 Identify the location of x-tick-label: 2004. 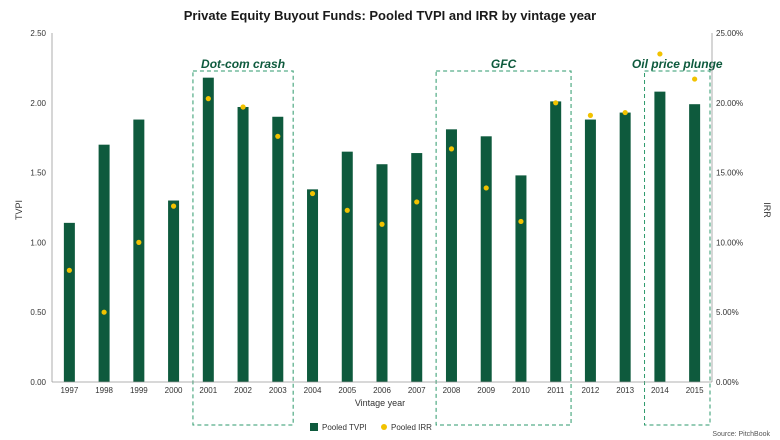
(313, 390).